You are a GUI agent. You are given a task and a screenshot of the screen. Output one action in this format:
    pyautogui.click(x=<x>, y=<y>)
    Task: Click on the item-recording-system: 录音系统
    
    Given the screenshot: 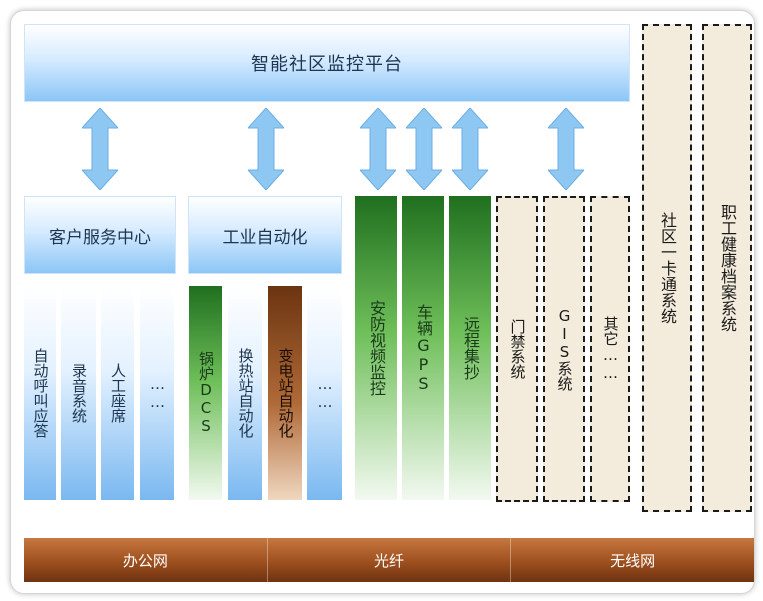 What is the action you would take?
    pyautogui.click(x=78, y=393)
    